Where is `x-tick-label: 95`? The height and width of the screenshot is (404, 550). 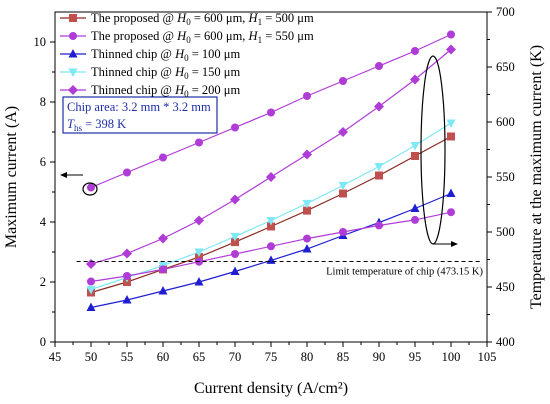 x-tick-label: 95 is located at coordinates (415, 357).